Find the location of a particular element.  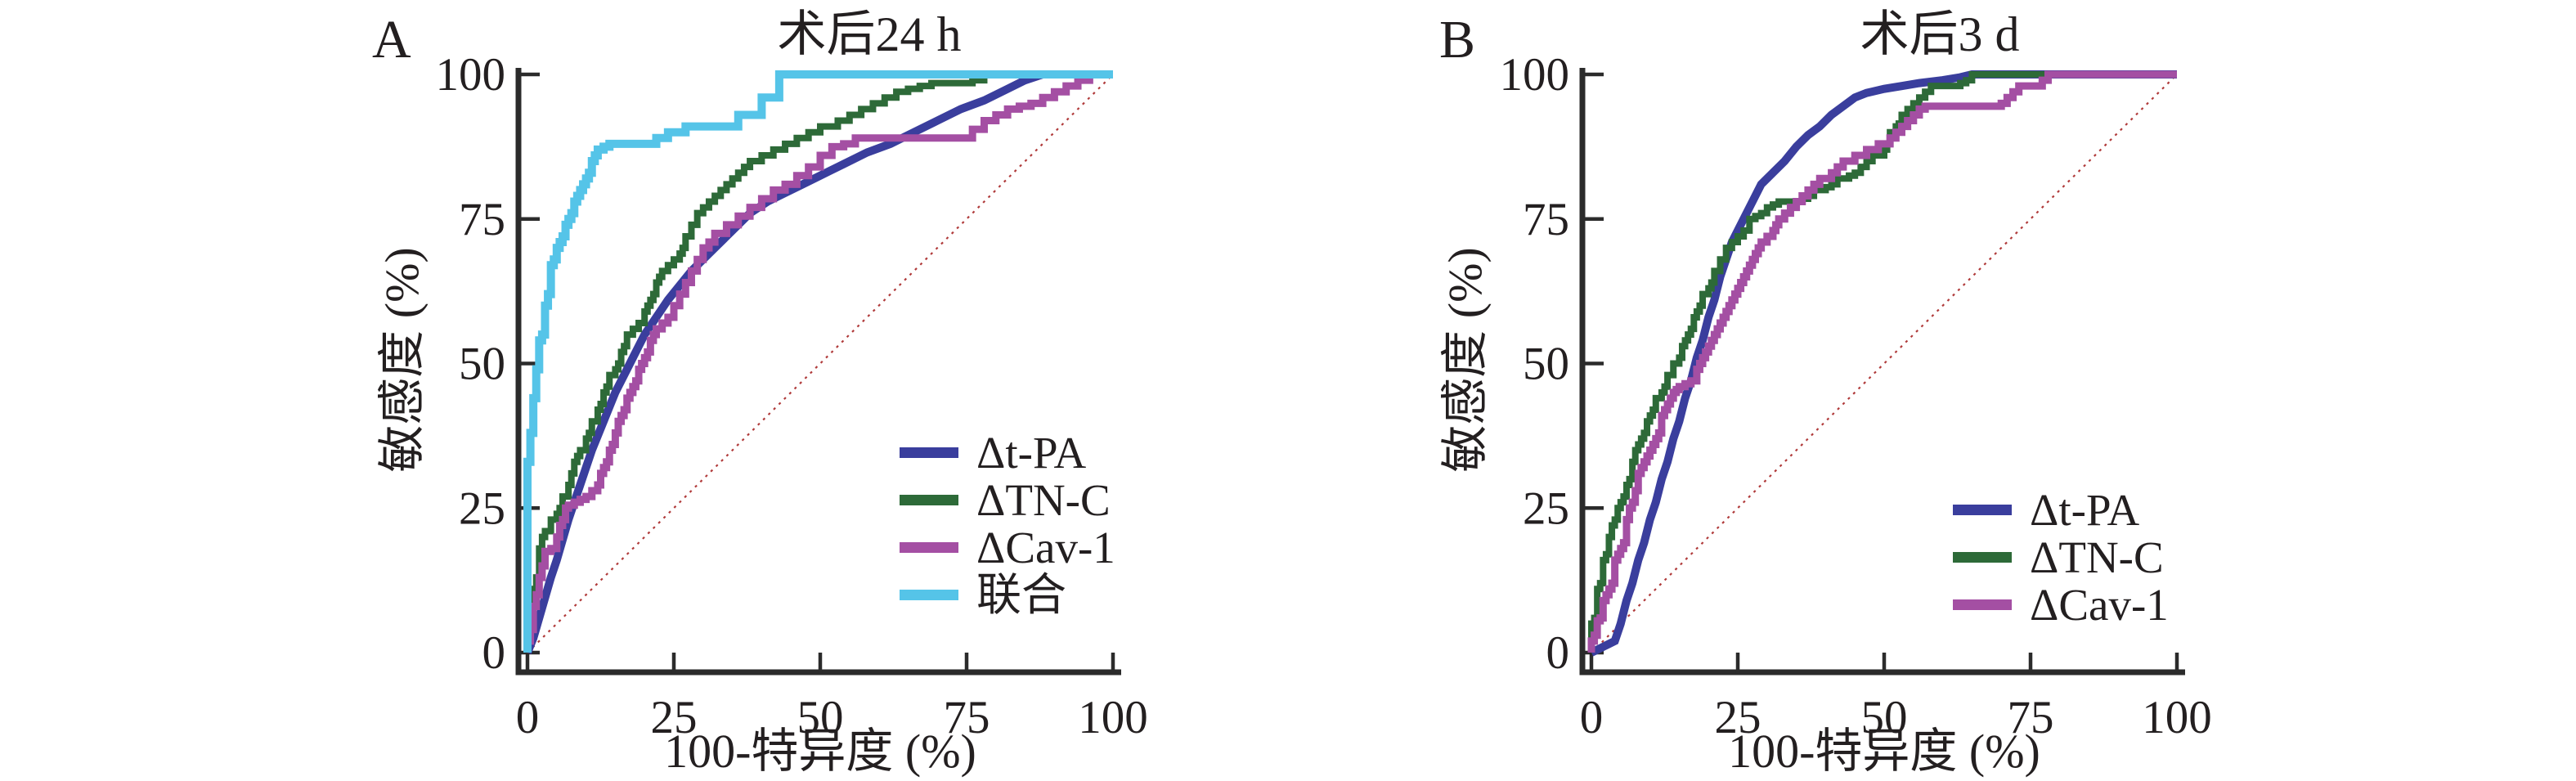

x-axis-label-b: 100-特异度 (%) is located at coordinates (1884, 752).